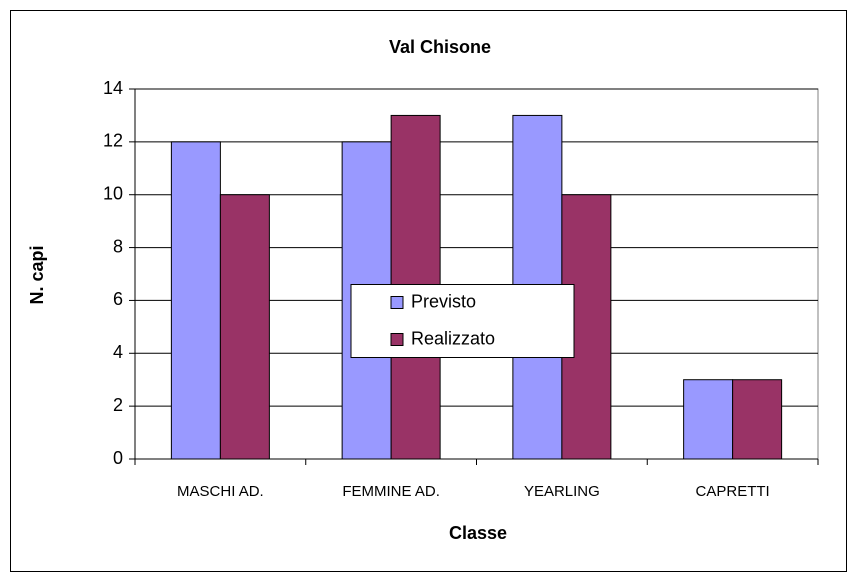  What do you see at coordinates (440, 47) in the screenshot?
I see `chart-title: Val Chisone` at bounding box center [440, 47].